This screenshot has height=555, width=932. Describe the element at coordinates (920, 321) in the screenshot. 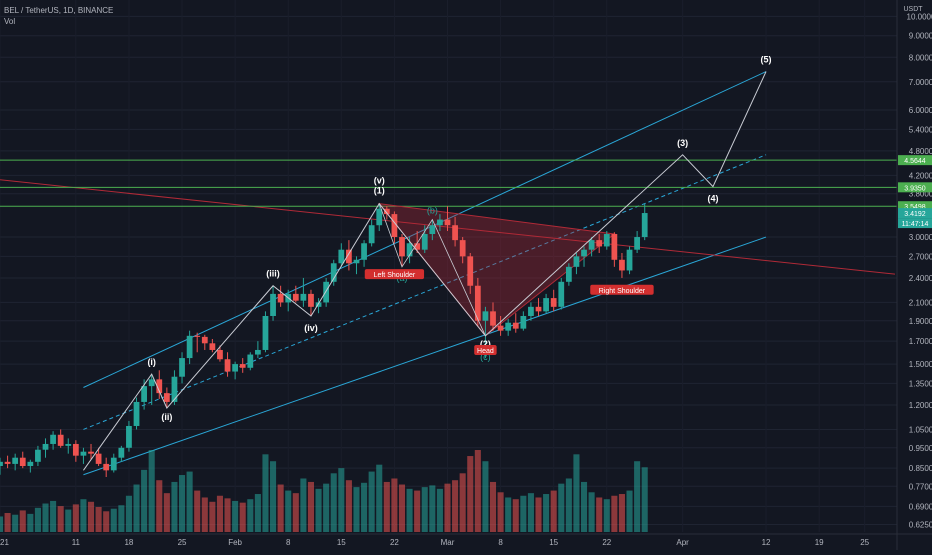

I see `price-tick-label: 1.9000` at that location.